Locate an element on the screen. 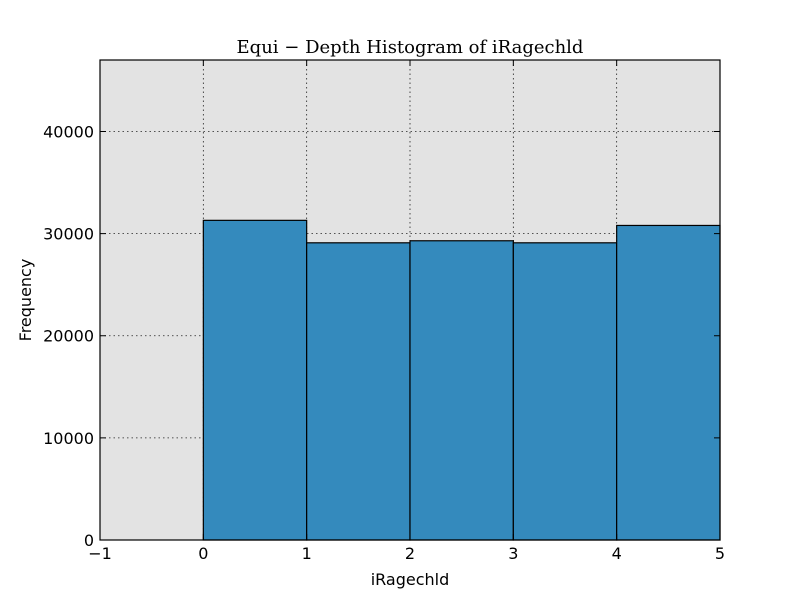  x-tick-label: 3 is located at coordinates (513, 553).